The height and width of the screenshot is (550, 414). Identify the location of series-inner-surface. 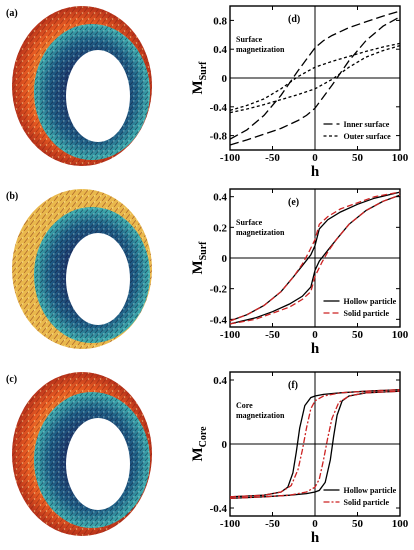
(315, 78).